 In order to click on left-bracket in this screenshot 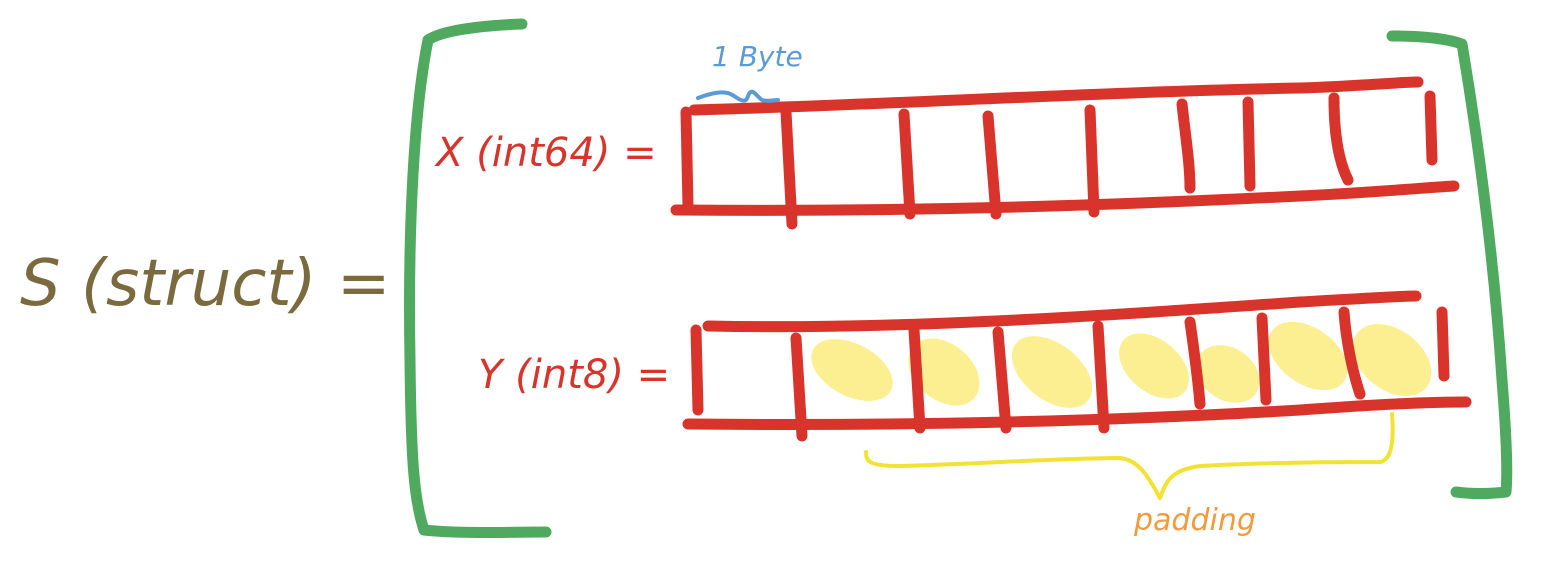, I will do `click(478, 278)`.